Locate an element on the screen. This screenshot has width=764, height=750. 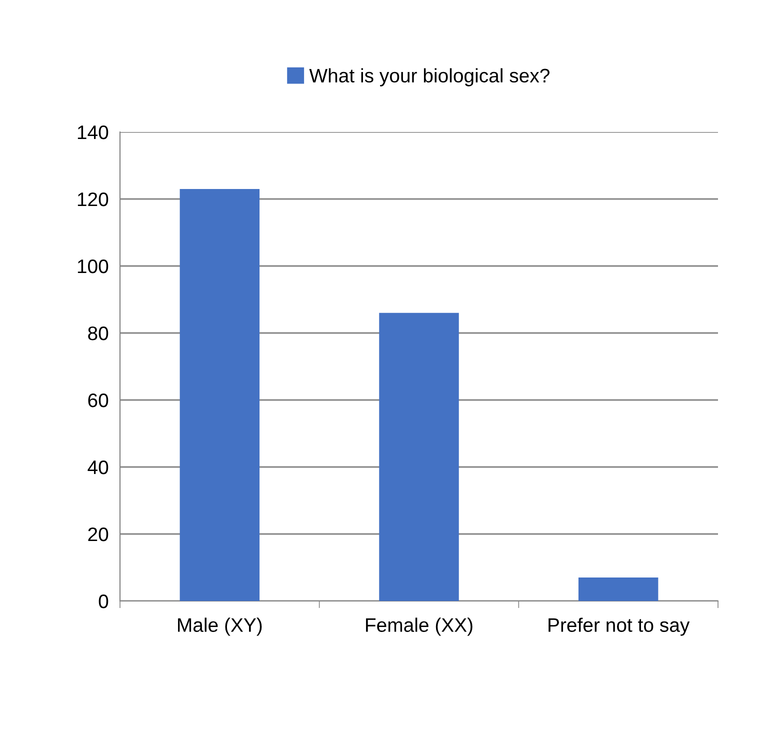
x-tick-label: Female (XX) is located at coordinates (419, 627).